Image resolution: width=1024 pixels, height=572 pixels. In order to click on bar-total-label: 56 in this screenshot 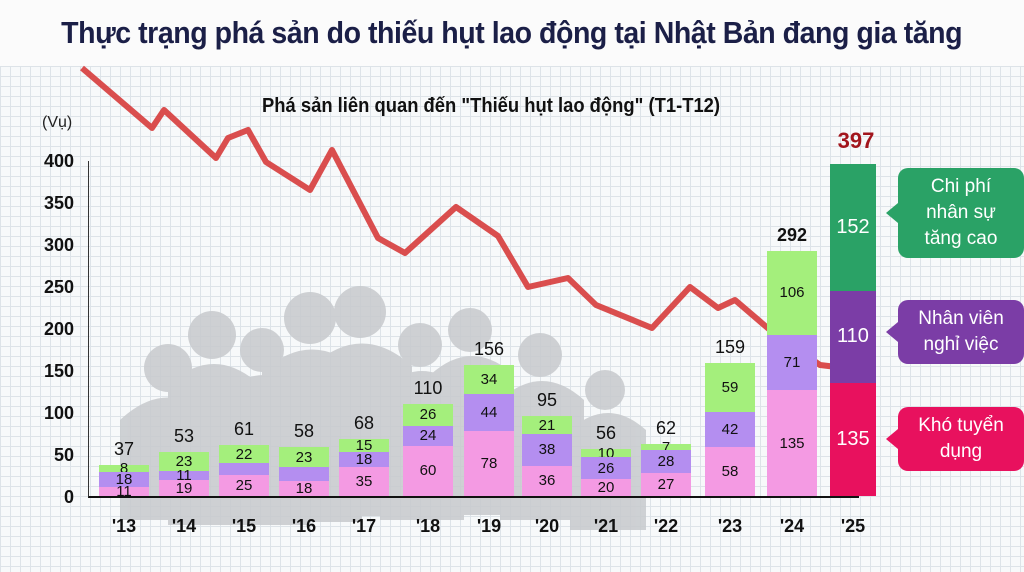, I will do `click(606, 433)`.